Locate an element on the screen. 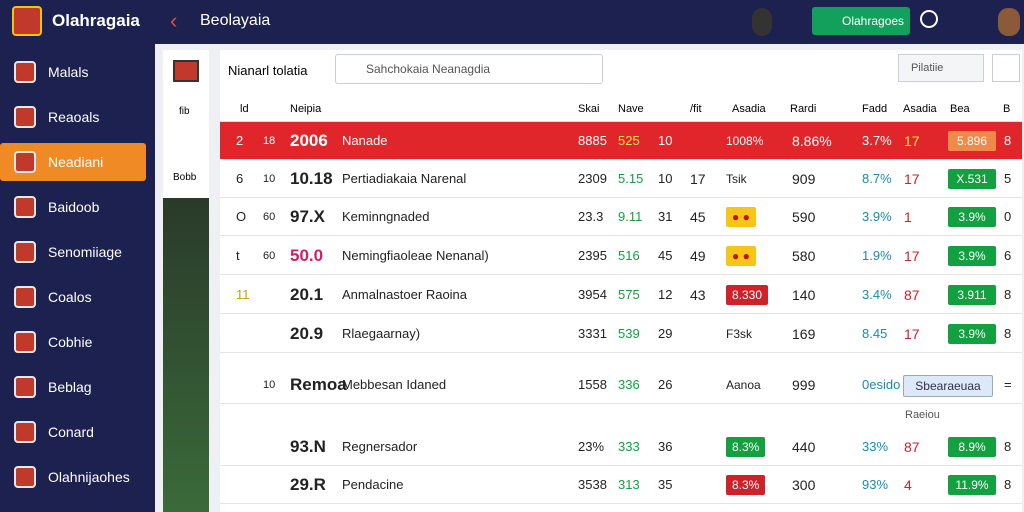 The height and width of the screenshot is (512, 1024). cell-end: = is located at coordinates (1008, 384).